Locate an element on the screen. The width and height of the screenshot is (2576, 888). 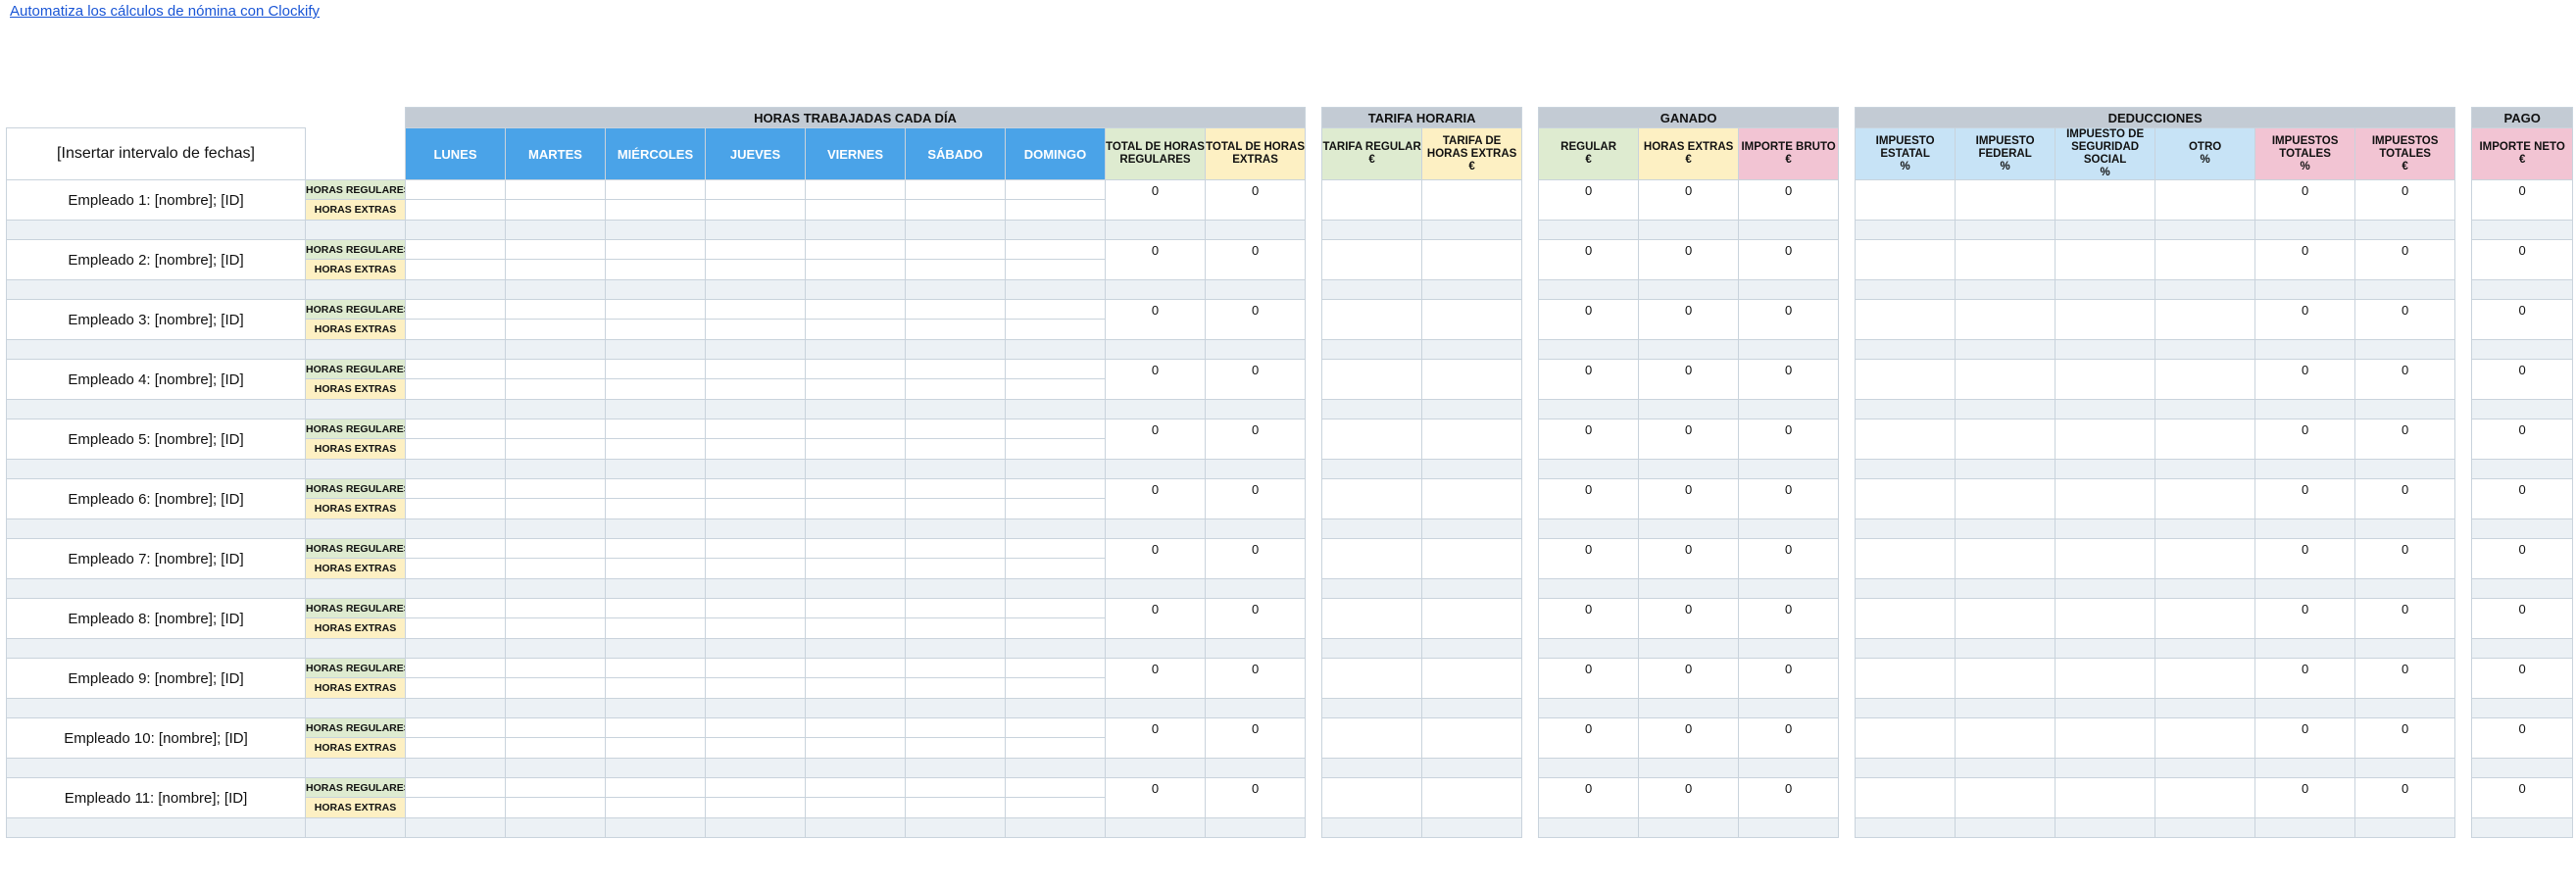
employee-name: Empleado 7: [nombre]; [ID] is located at coordinates (156, 558).